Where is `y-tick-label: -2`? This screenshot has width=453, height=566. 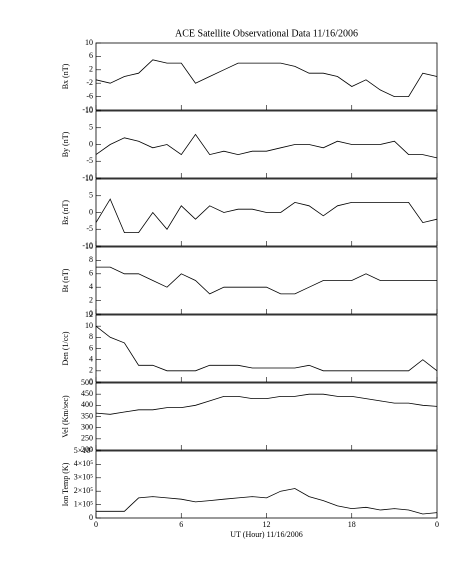
y-tick-label: -2 is located at coordinates (89, 82).